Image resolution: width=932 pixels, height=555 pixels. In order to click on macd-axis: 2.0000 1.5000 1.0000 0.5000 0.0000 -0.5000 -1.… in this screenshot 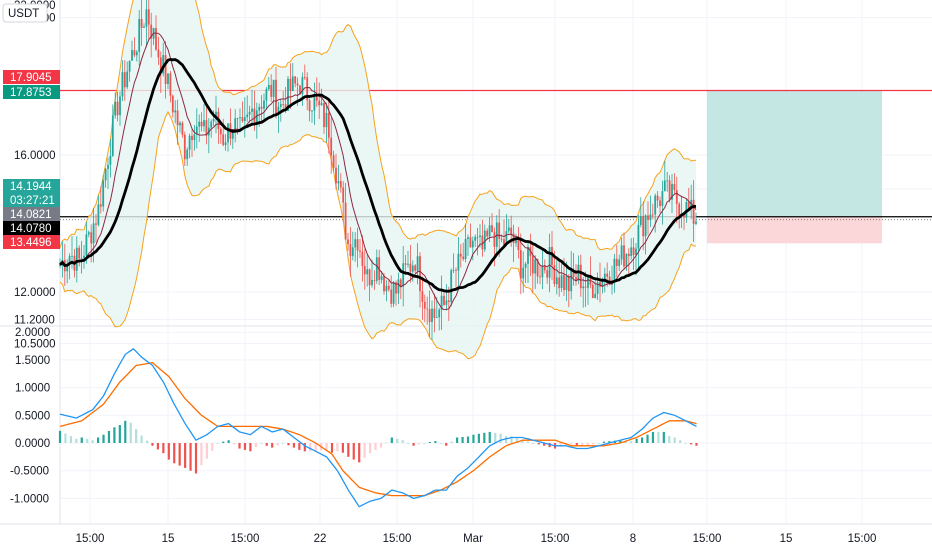, I will do `click(30, 416)`.